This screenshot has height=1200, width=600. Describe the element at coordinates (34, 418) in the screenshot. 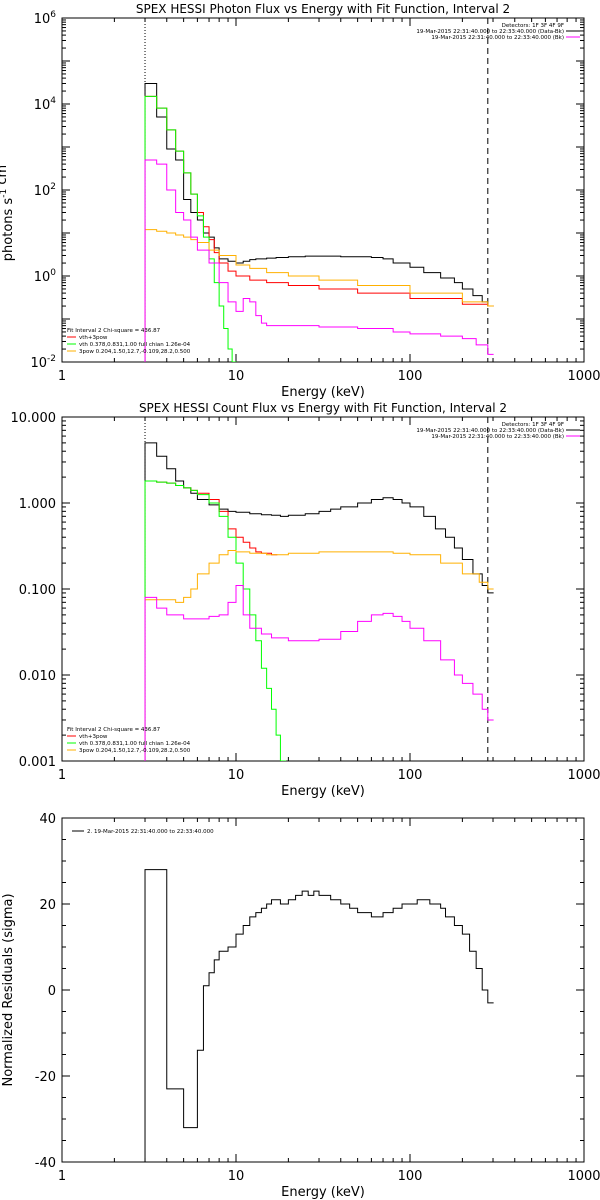

I see `y-tick-label: 10.000` at that location.